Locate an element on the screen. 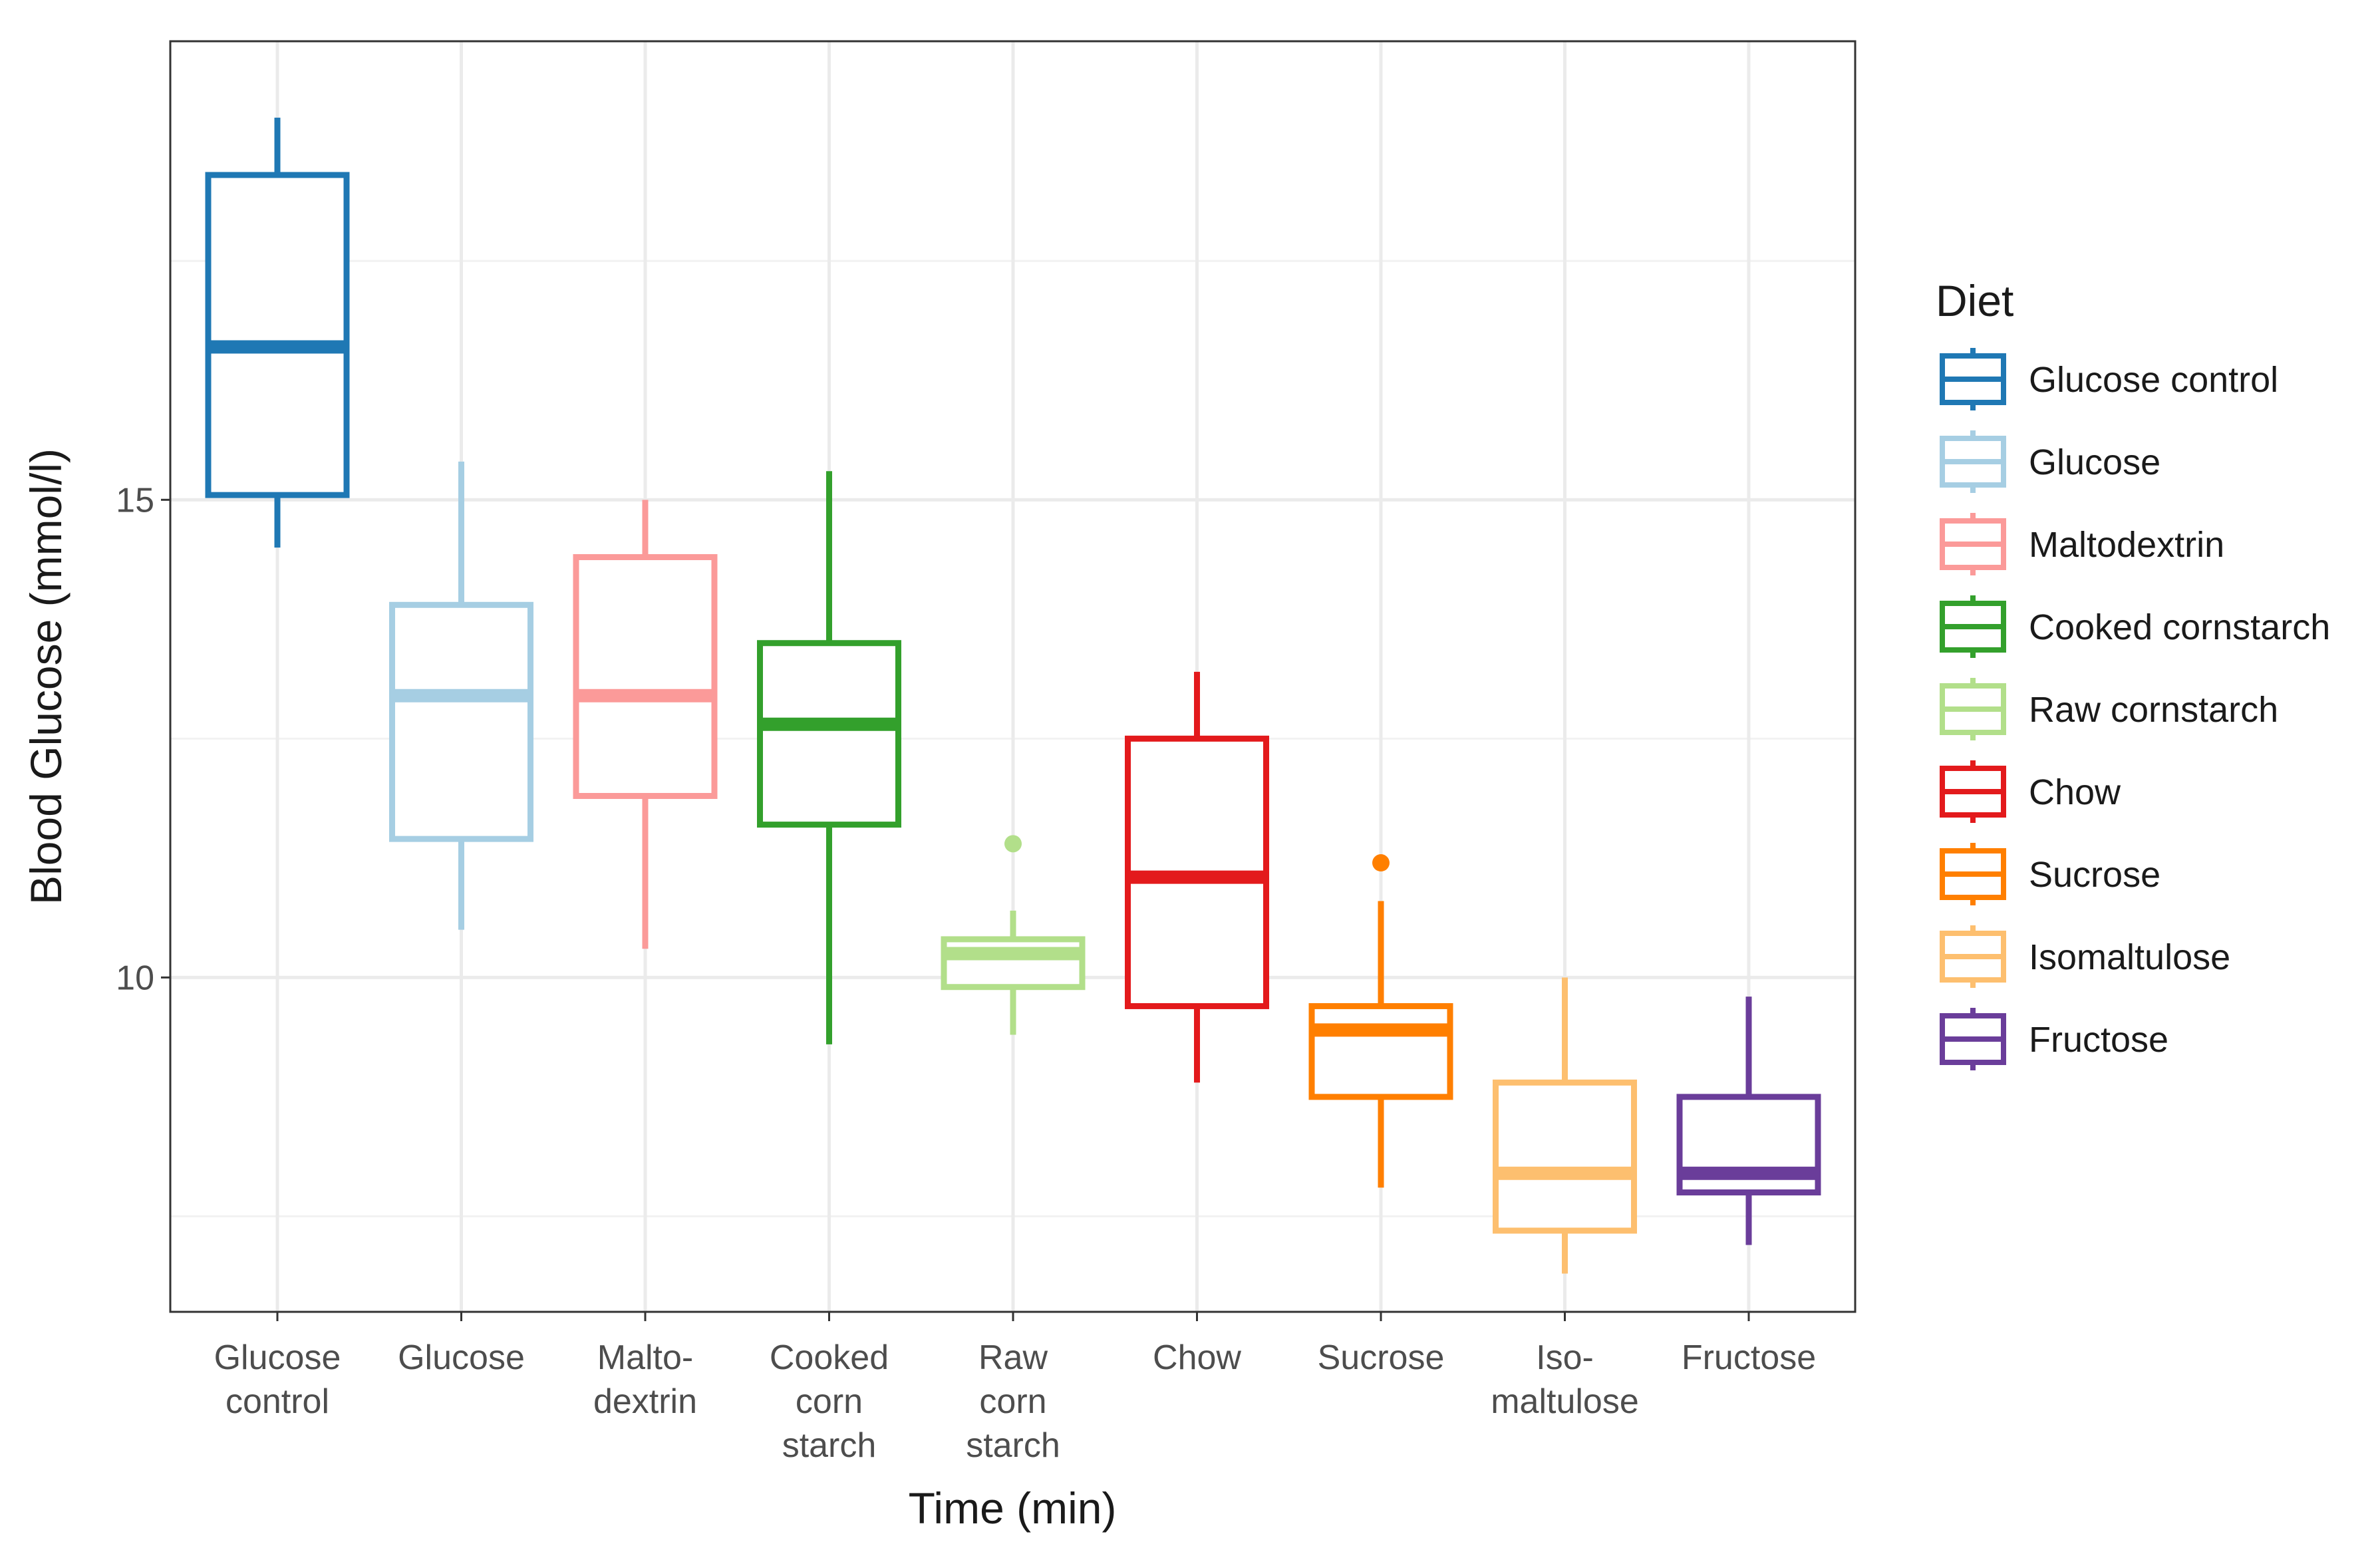  x-tick-label-line: dextrin is located at coordinates (645, 1401).